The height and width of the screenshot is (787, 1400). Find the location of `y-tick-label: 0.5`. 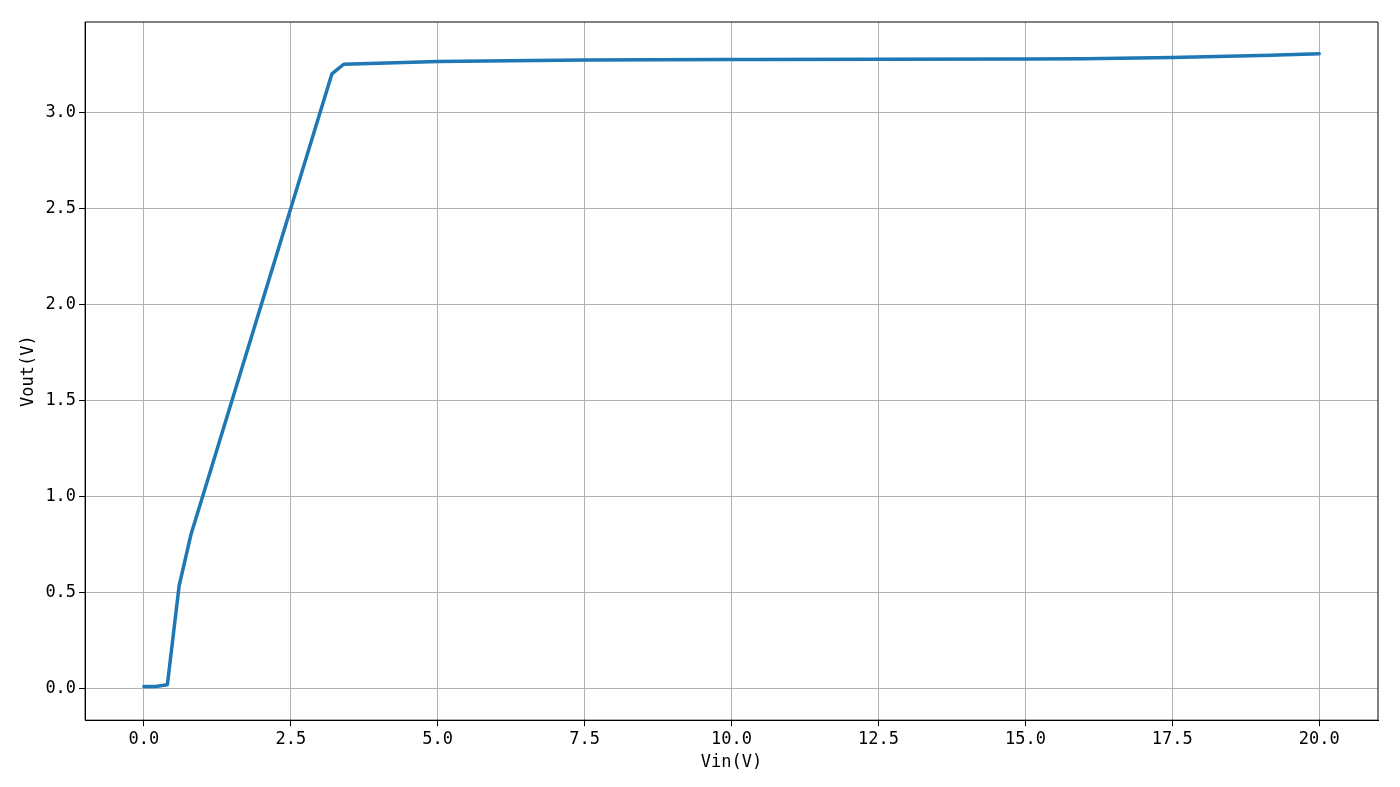

y-tick-label: 0.5 is located at coordinates (61, 590).